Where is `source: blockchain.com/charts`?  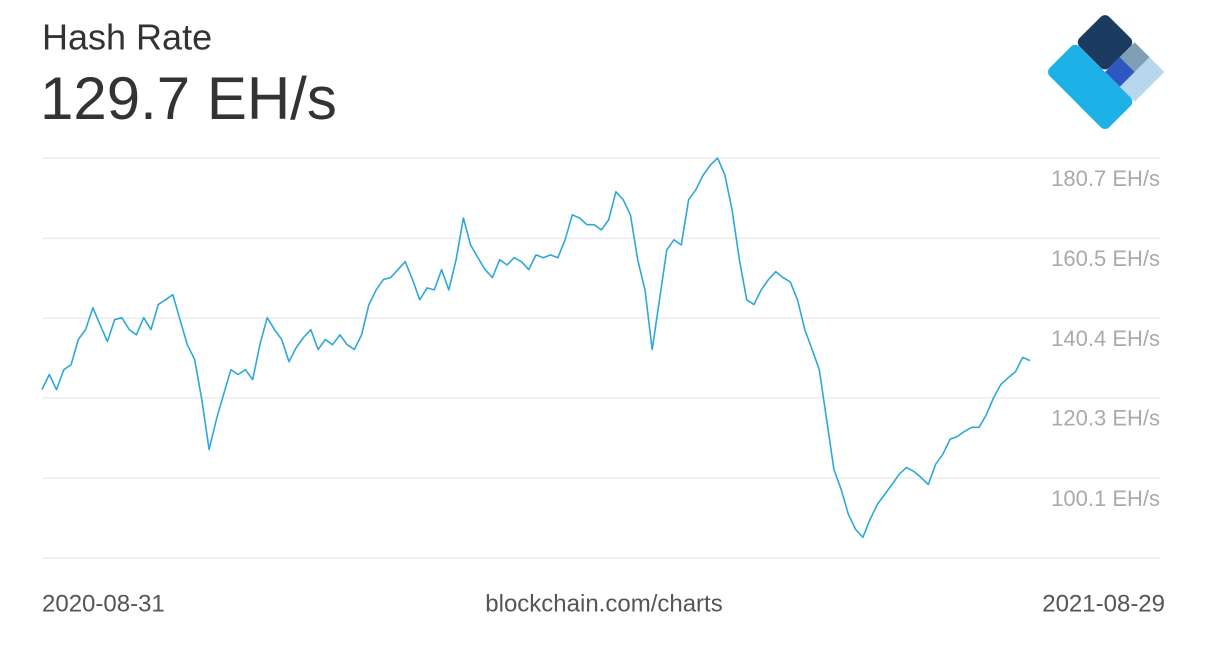 source: blockchain.com/charts is located at coordinates (603, 603).